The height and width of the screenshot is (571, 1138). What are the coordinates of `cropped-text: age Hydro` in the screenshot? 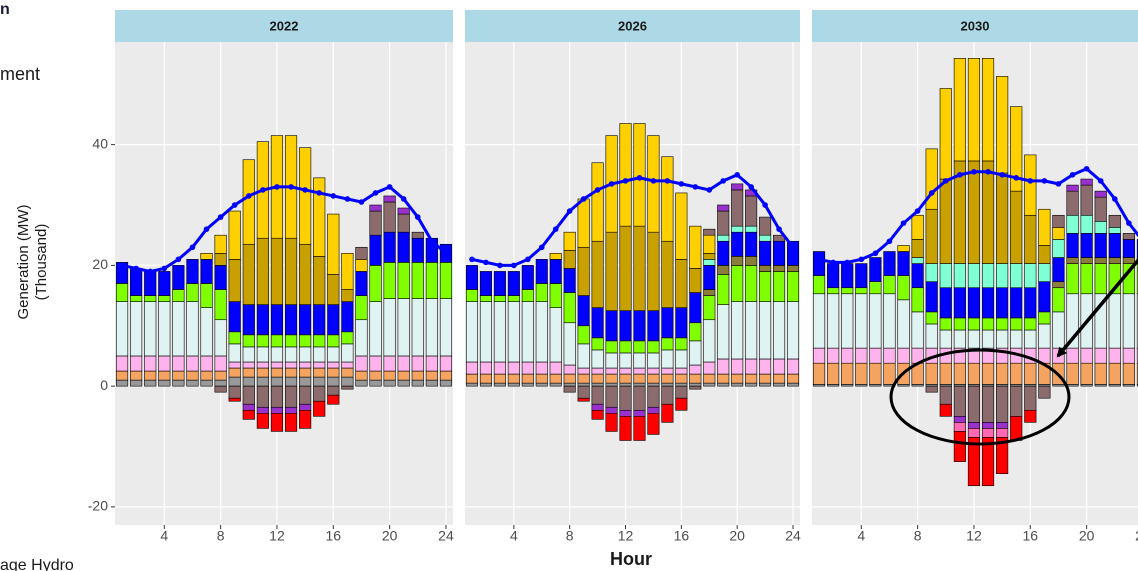 It's located at (37, 564).